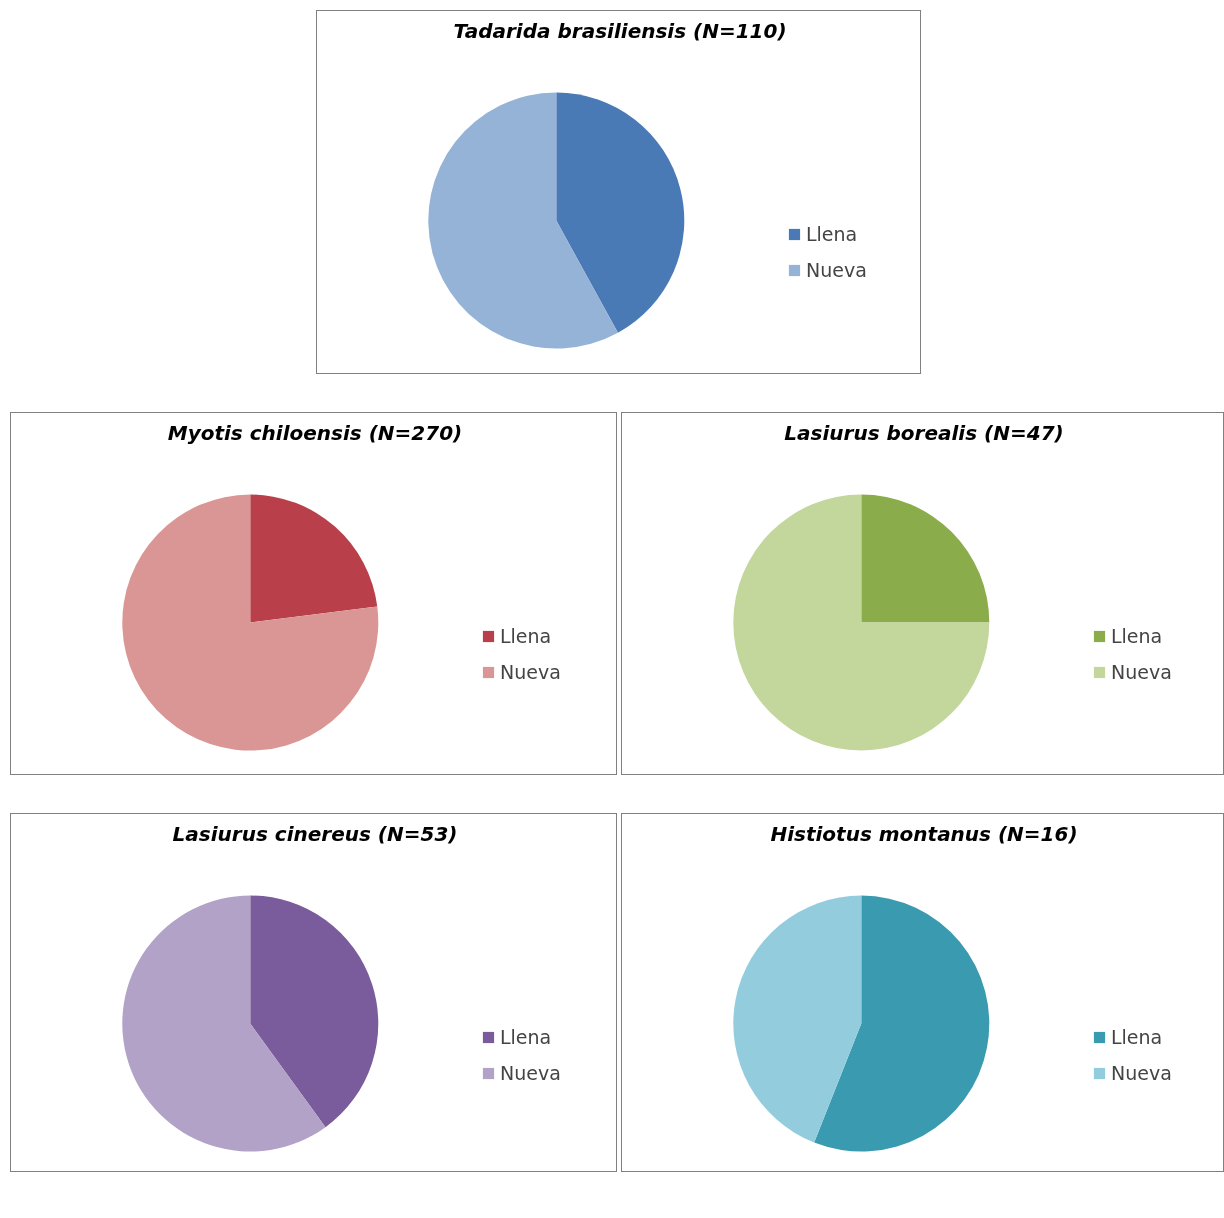 This screenshot has width=1224, height=1218. Describe the element at coordinates (620, 30) in the screenshot. I see `chart-title: Tadarida brasiliensis (N=110)` at that location.